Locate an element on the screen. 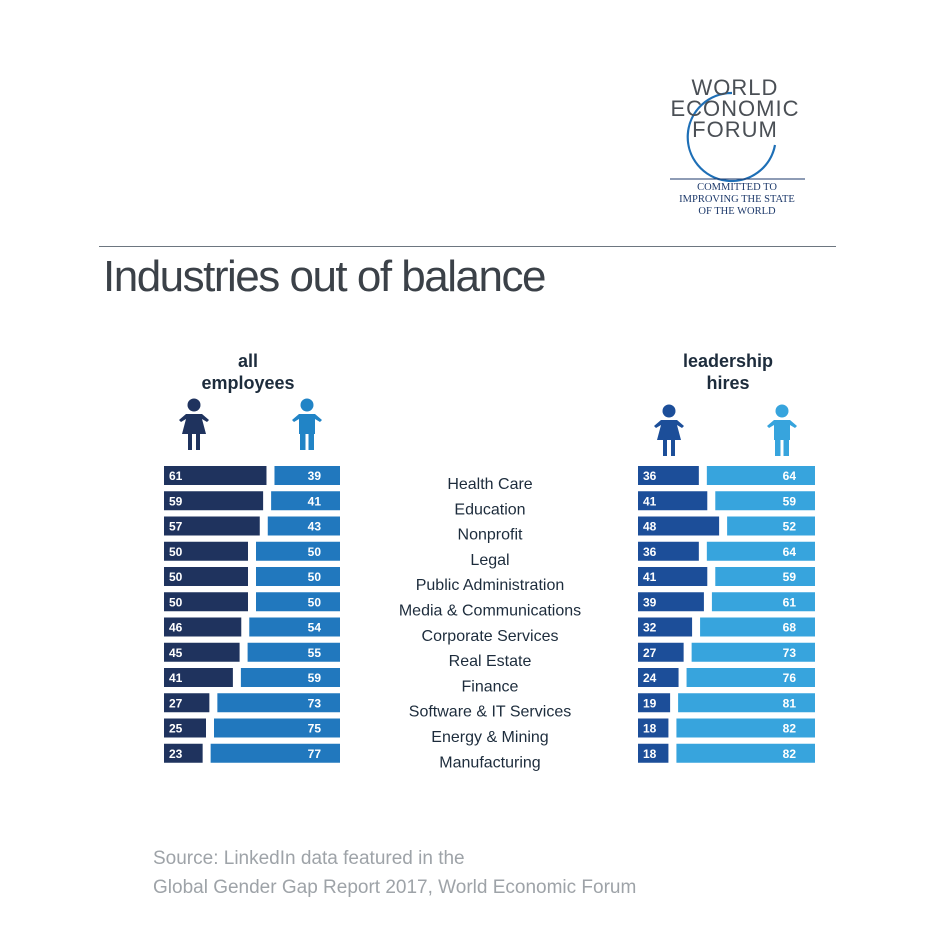 The height and width of the screenshot is (936, 937). data-label-women: 61 is located at coordinates (176, 476).